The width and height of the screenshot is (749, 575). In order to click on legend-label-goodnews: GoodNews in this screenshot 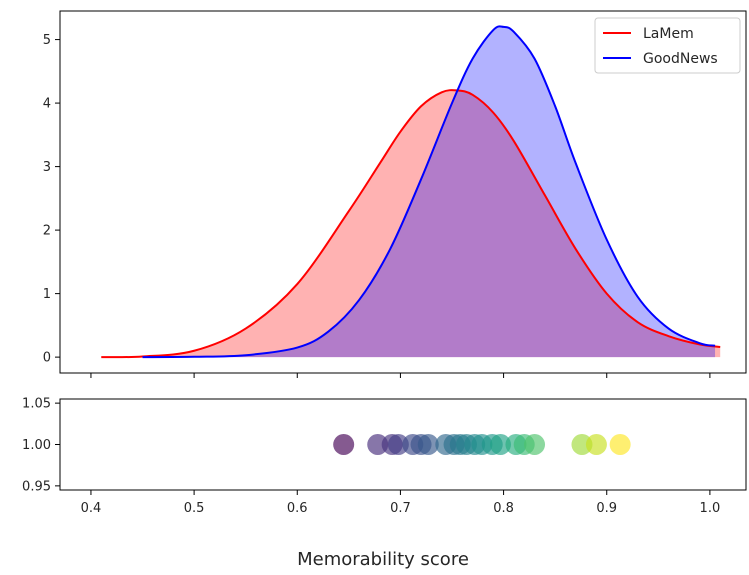, I will do `click(680, 59)`.